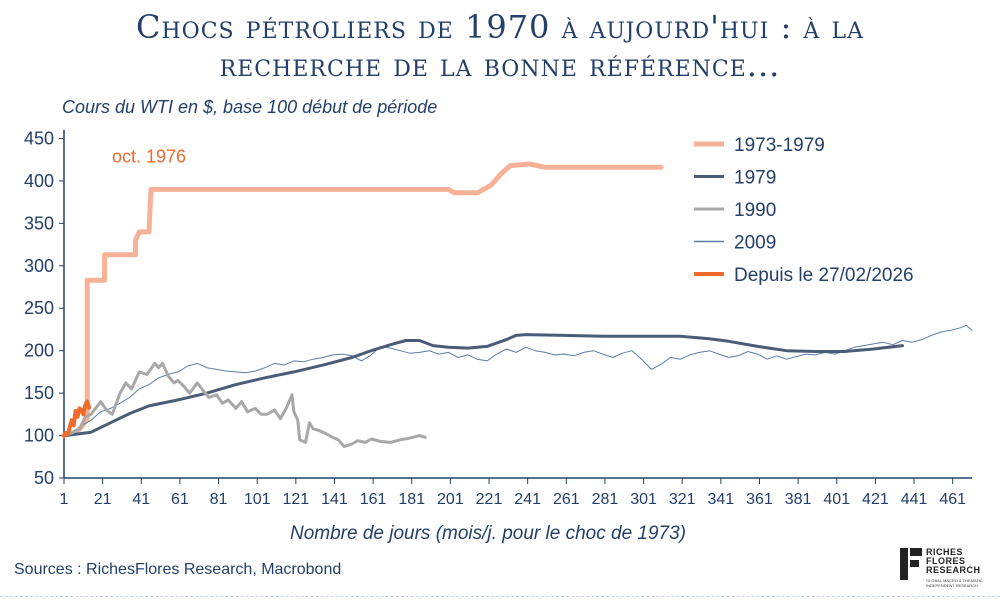  Describe the element at coordinates (39, 436) in the screenshot. I see `y-tick-label: 100` at that location.